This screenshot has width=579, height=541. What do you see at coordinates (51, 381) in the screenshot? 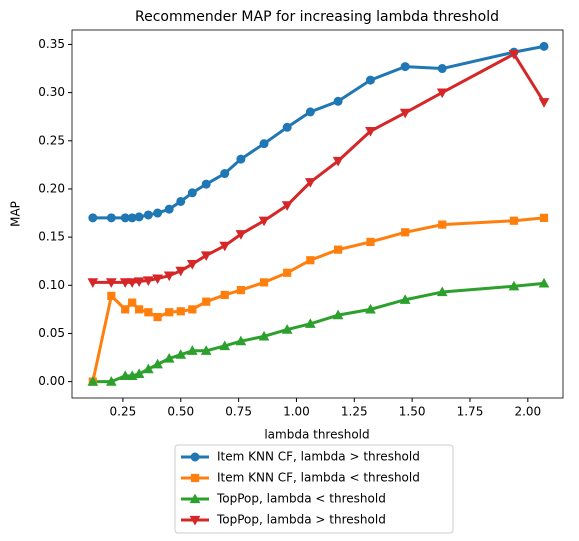
I see `y-tick-label: 0.00` at bounding box center [51, 381].